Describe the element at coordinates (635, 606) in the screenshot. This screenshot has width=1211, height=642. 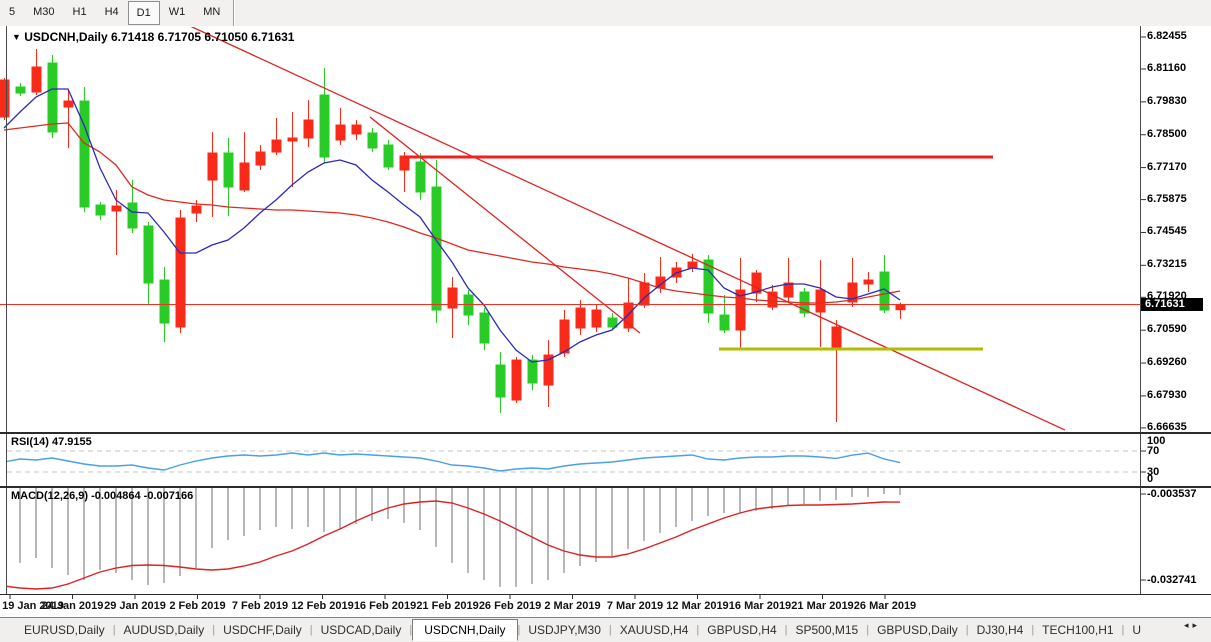
I see `date-label: 7 Mar 2019` at that location.